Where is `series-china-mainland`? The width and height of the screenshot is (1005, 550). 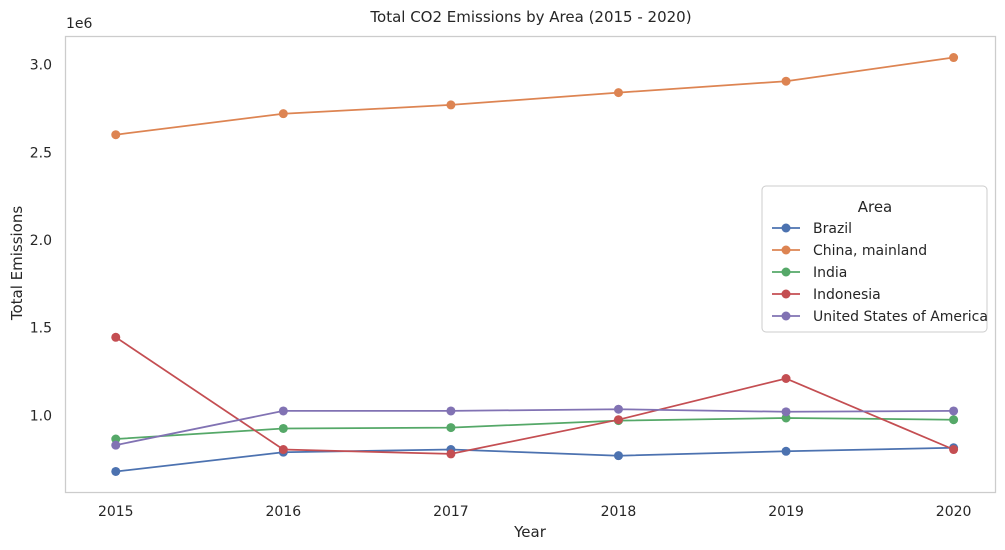
series-china-mainland is located at coordinates (535, 96).